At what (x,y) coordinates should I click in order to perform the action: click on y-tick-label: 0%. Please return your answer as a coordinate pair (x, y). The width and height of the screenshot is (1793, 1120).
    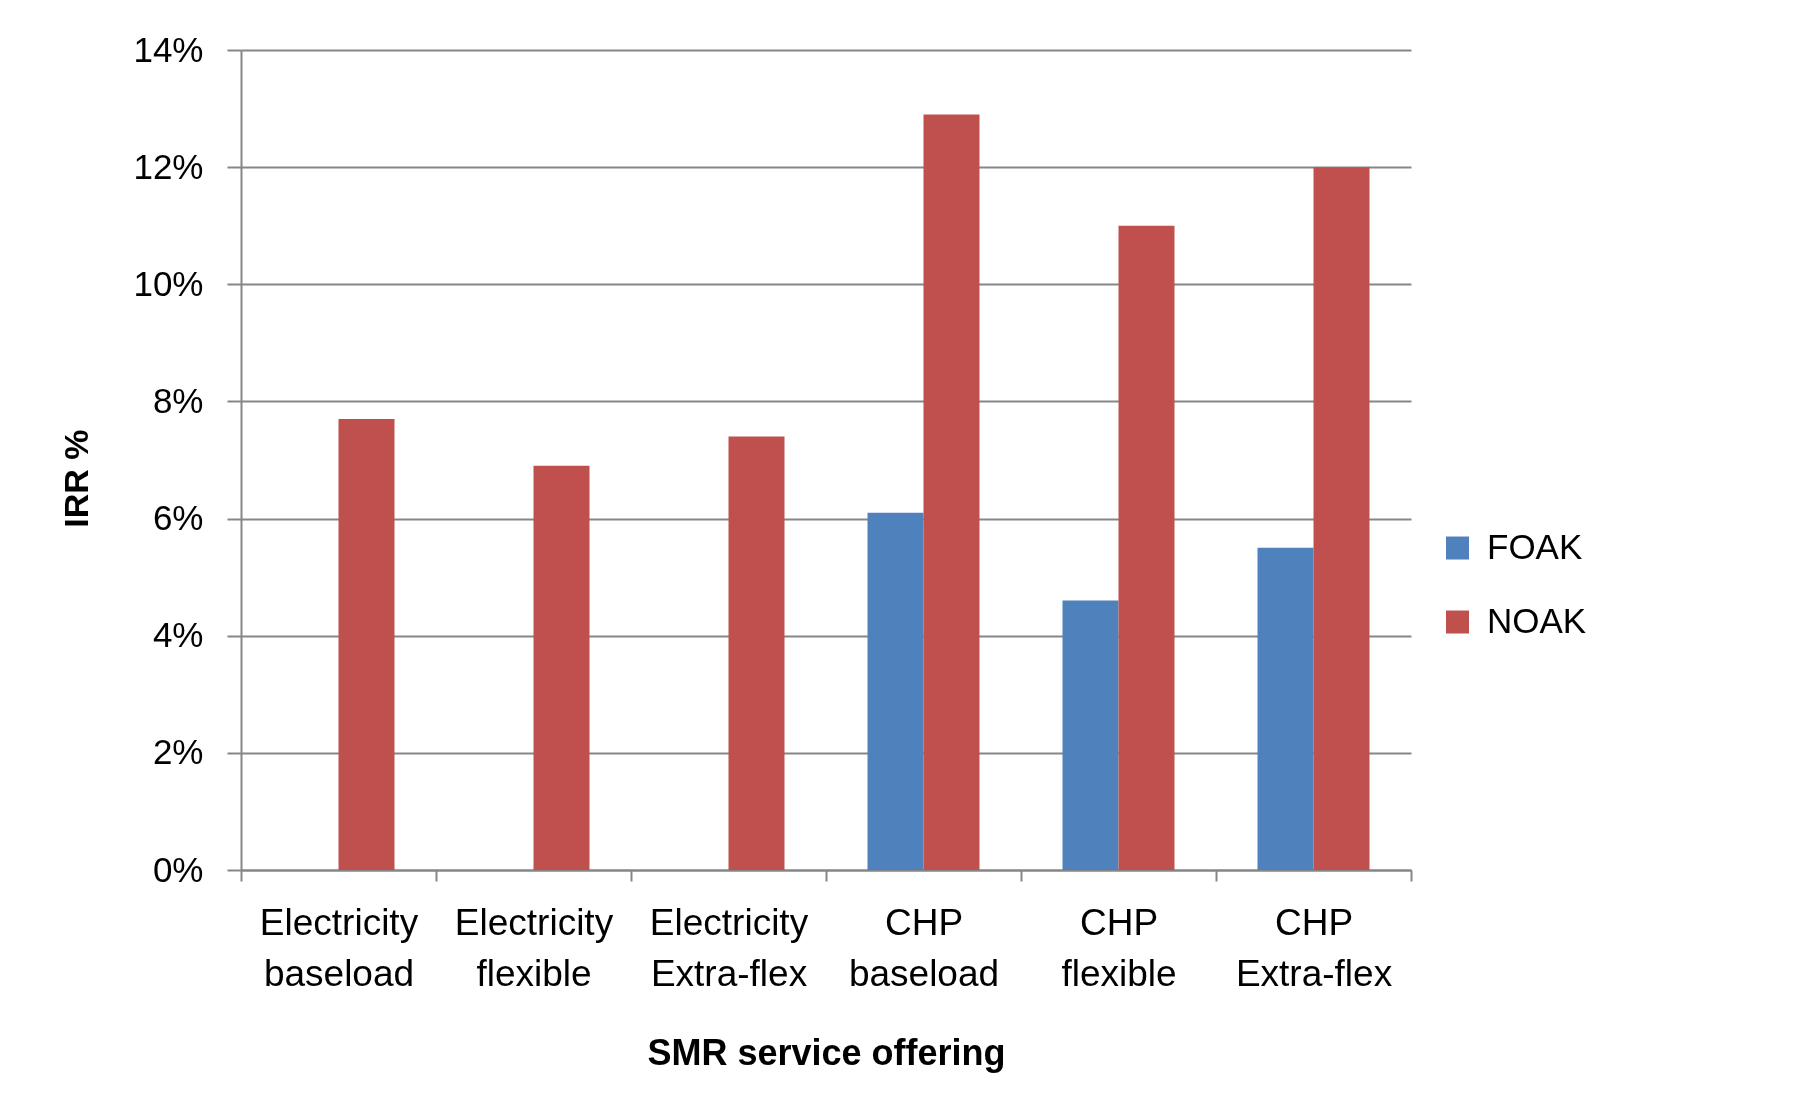
    Looking at the image, I should click on (178, 869).